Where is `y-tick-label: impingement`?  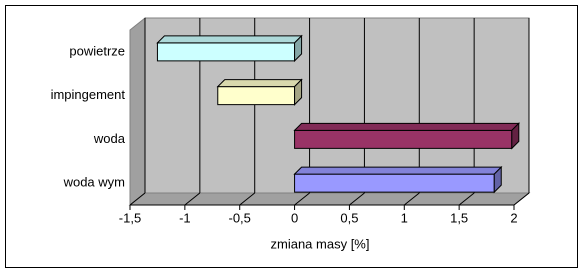
y-tick-label: impingement is located at coordinates (88, 94).